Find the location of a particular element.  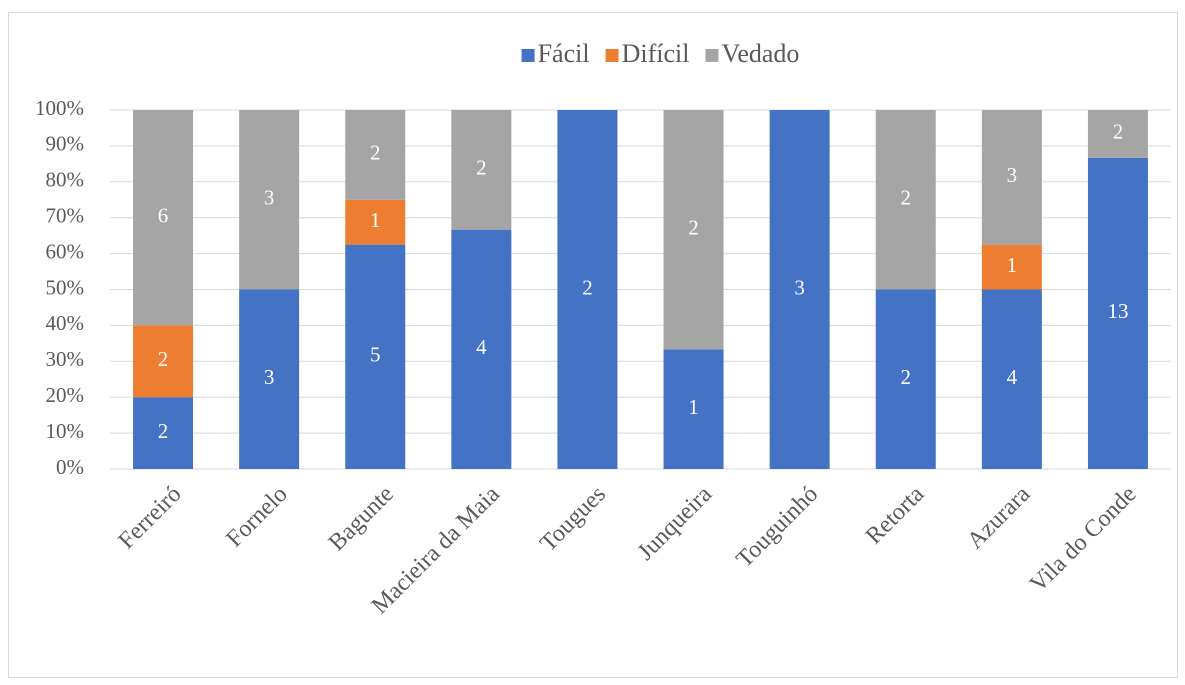

y-tick-label: 30% is located at coordinates (65, 359).